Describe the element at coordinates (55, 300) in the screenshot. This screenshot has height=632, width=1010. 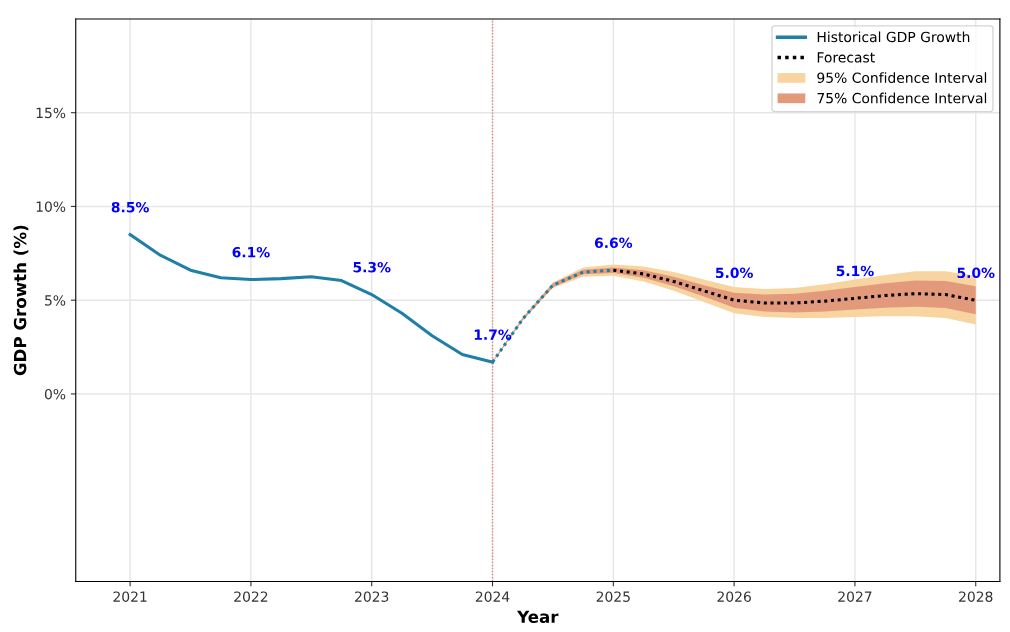
I see `y-tick-label: 5%` at that location.